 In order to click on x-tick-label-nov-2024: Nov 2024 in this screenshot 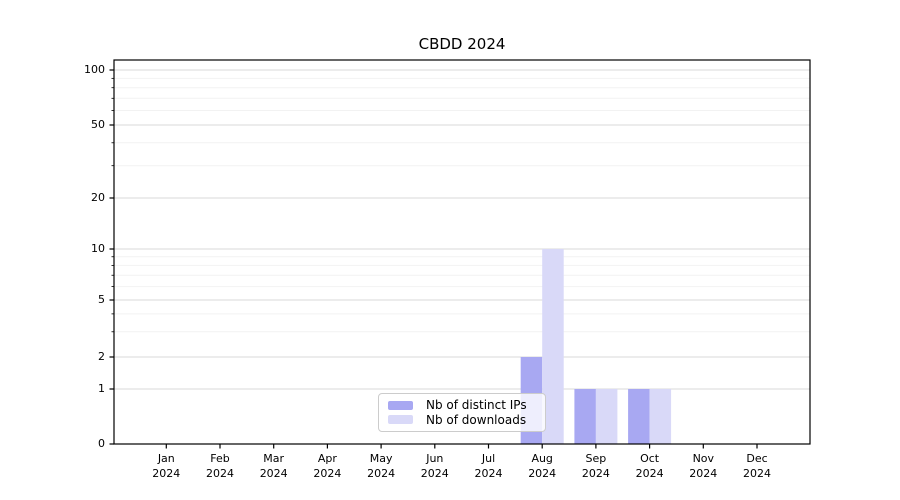, I will do `click(703, 466)`.